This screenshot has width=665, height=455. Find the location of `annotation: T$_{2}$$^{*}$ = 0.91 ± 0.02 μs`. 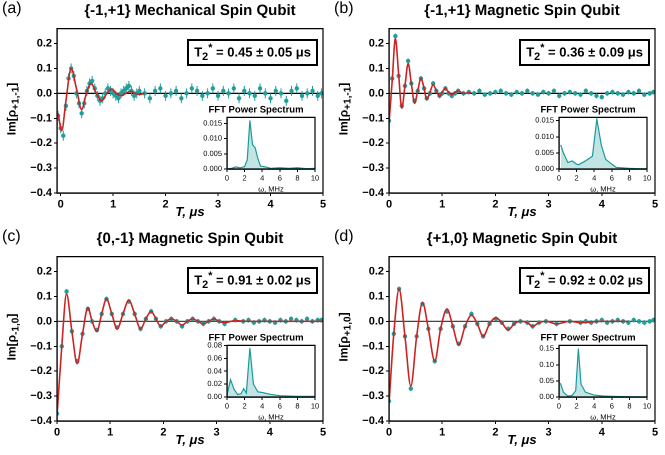

annotation: T$_{2}$$^{*}$ = 0.91 ± 0.02 μs is located at coordinates (252, 280).